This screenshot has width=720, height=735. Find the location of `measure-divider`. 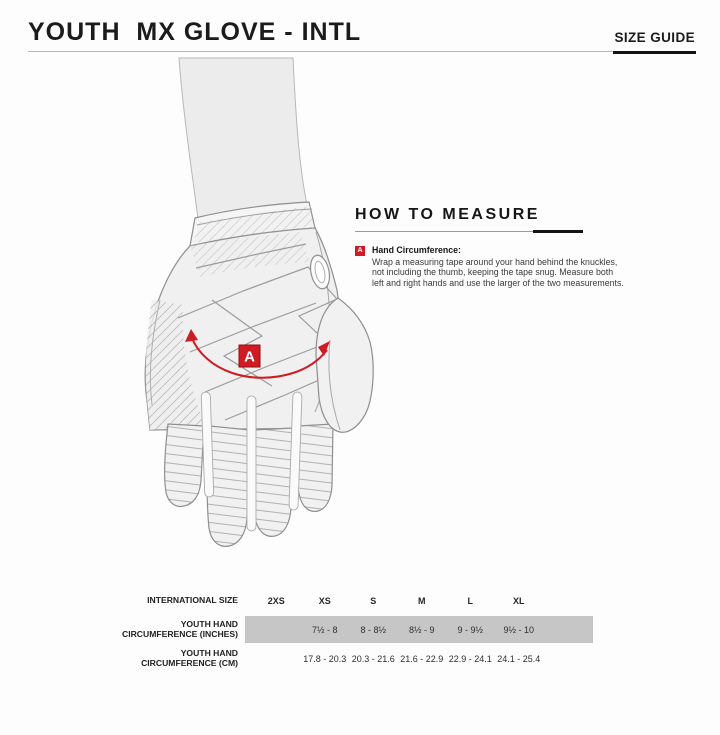

measure-divider is located at coordinates (469, 232).